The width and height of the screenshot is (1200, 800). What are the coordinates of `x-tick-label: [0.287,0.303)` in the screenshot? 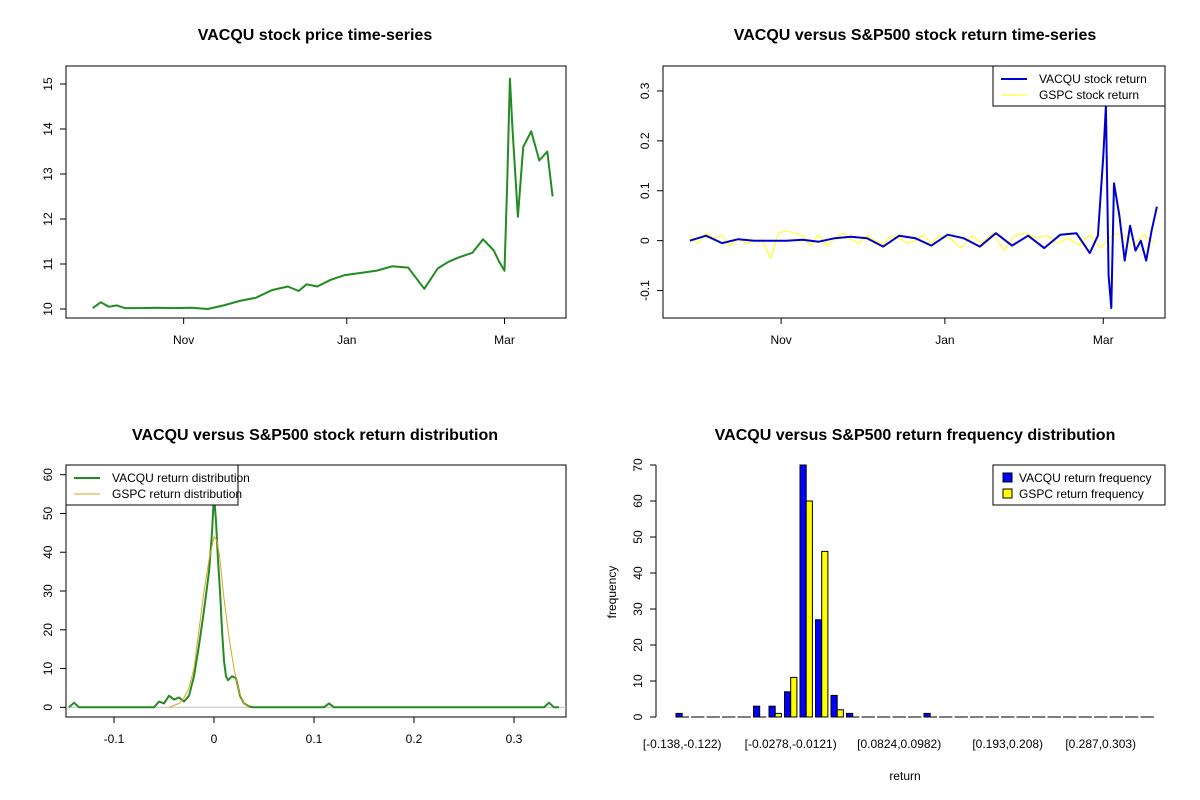 It's located at (1100, 744).